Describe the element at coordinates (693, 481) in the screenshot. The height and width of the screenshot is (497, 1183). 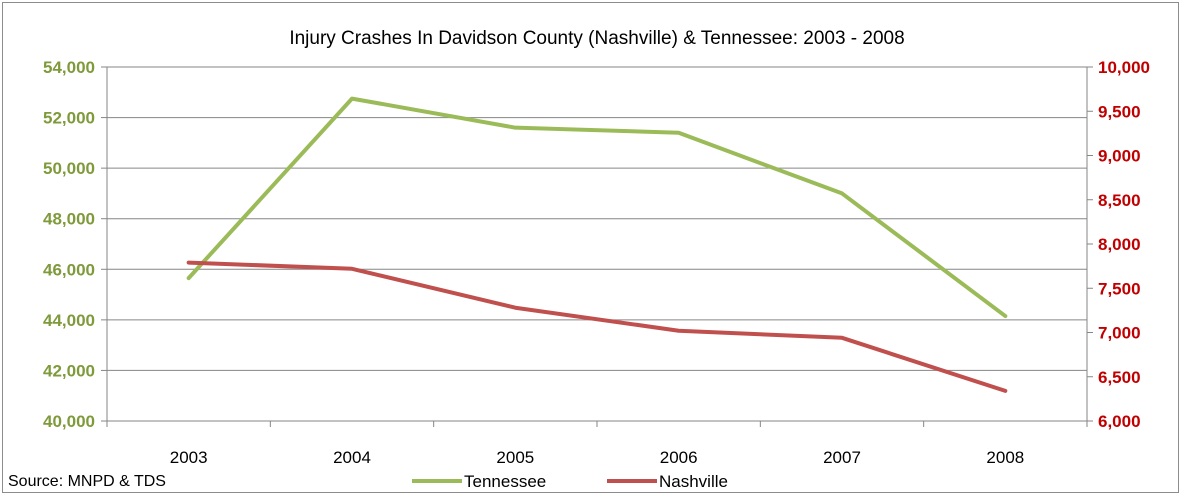
I see `legend-label-nashville: Nashville` at that location.